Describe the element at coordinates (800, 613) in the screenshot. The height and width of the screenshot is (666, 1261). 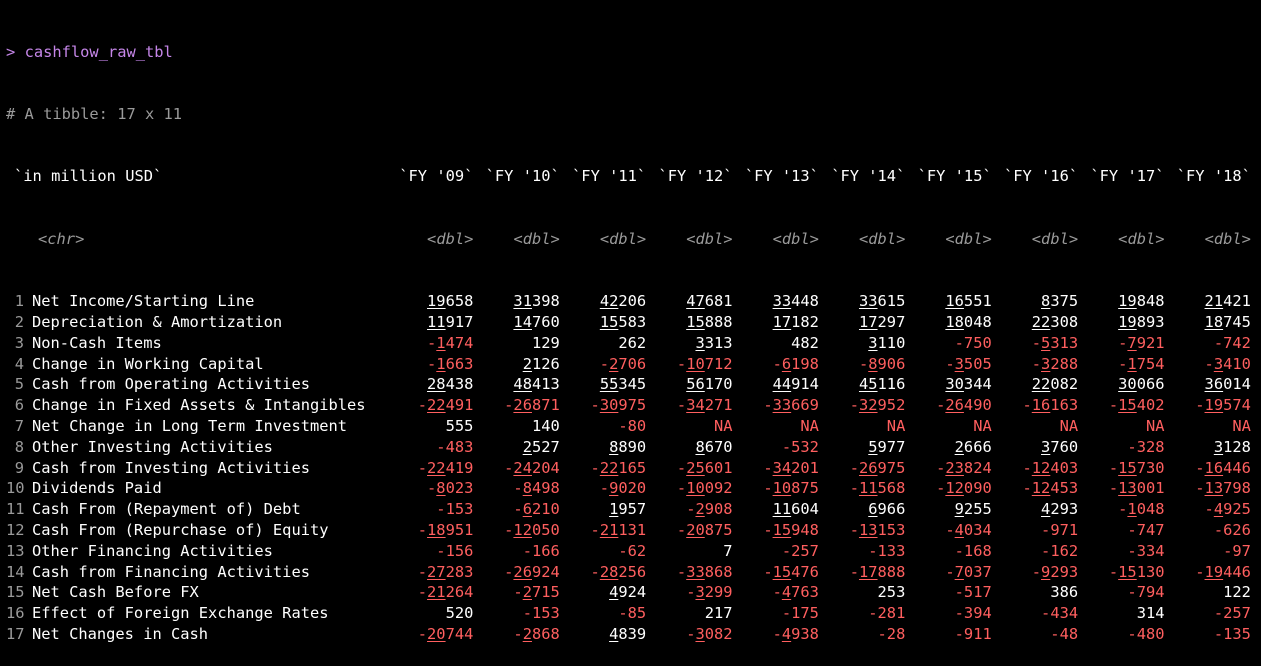
I see `table-cell: -175` at that location.